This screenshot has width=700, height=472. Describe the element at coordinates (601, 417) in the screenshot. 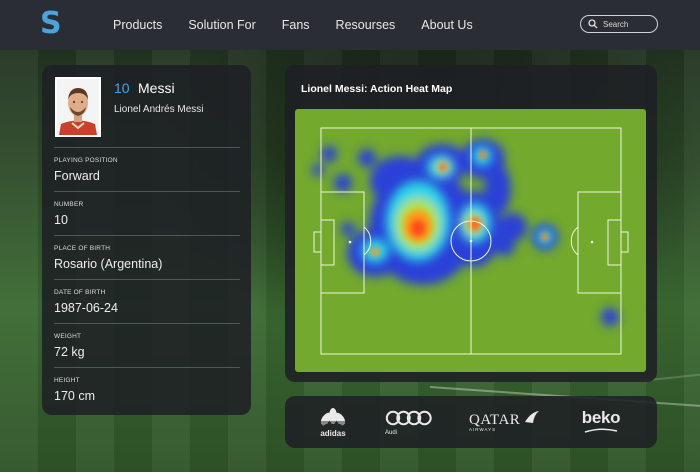

I see `beko-wordmark: beko` at that location.